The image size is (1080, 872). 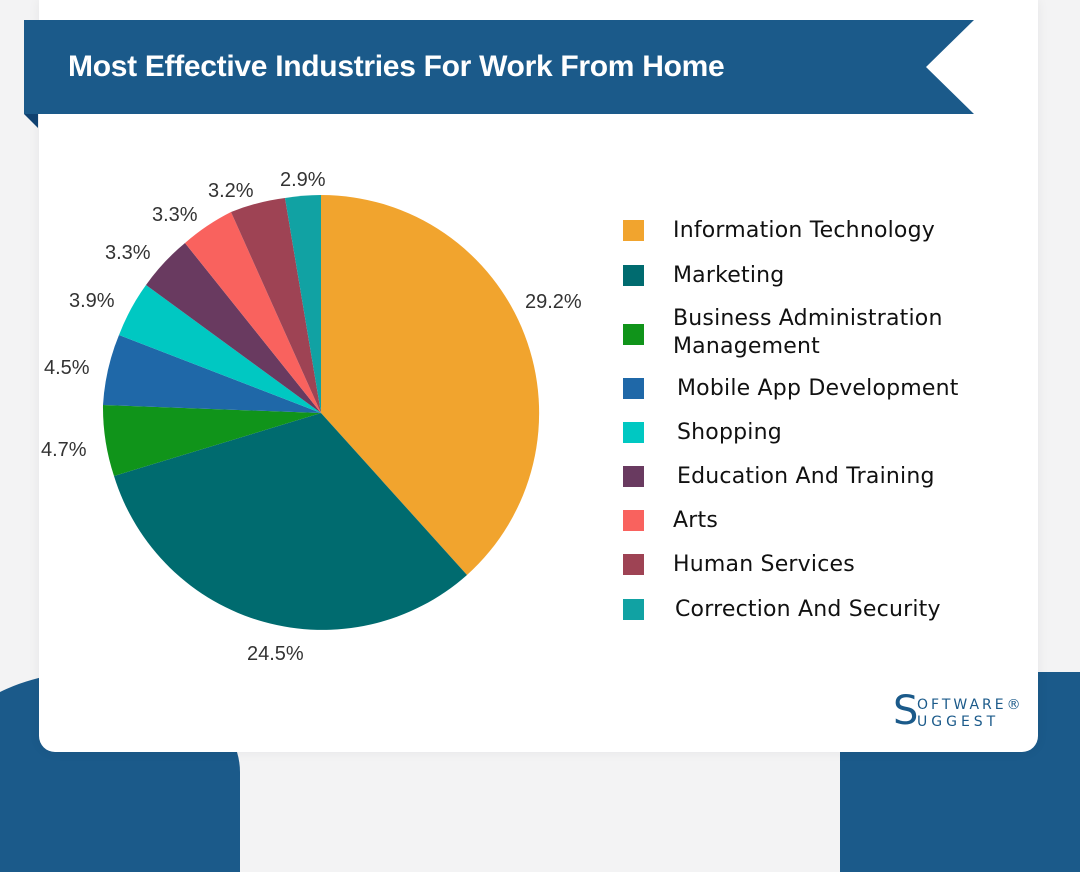 I want to click on legend-label-line2: Management, so click(x=746, y=346).